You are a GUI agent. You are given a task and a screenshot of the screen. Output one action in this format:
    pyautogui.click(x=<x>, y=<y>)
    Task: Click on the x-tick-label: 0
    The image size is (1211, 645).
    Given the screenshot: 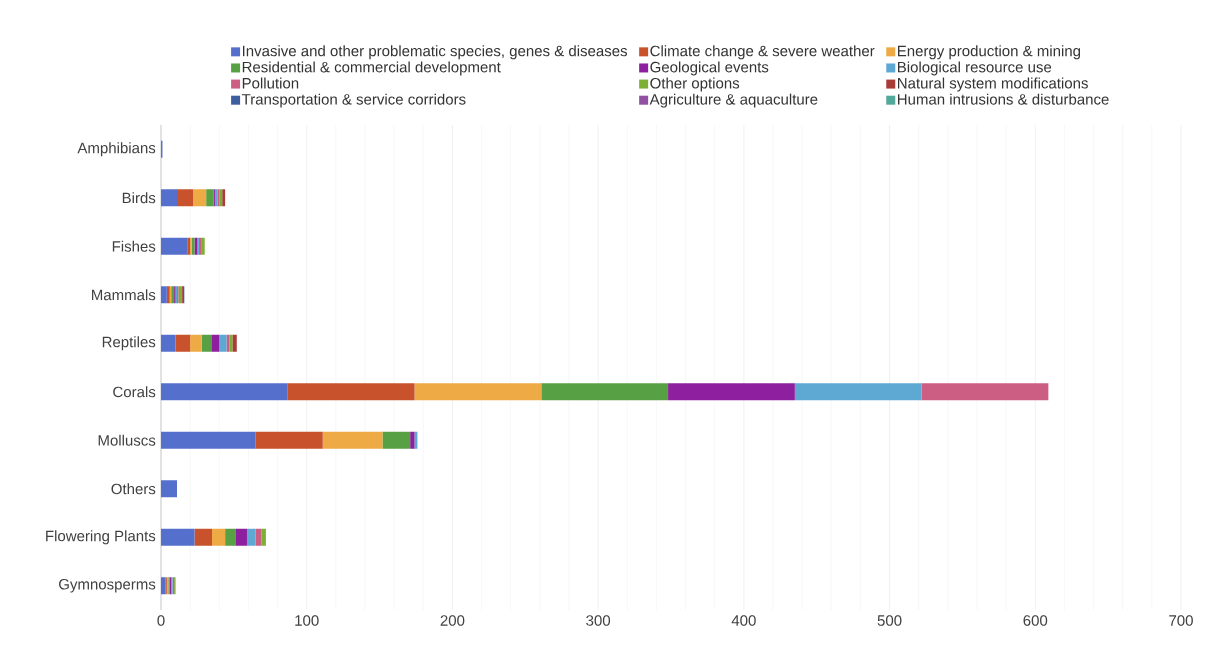 What is the action you would take?
    pyautogui.click(x=161, y=620)
    